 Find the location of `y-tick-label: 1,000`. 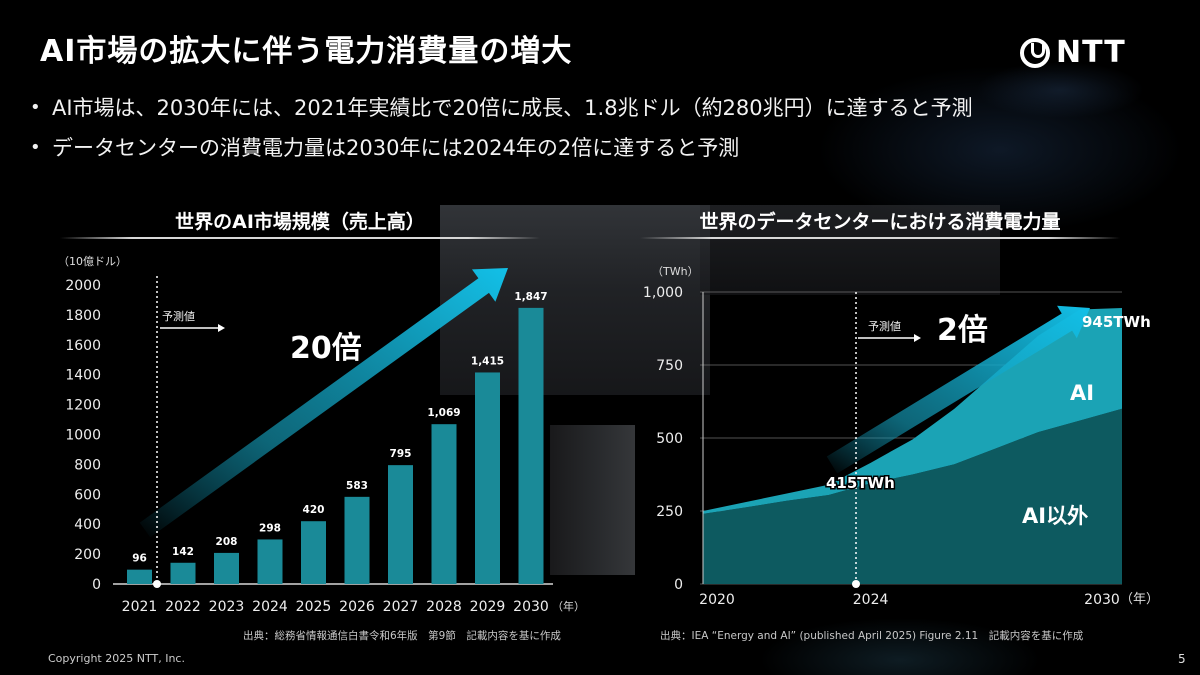

y-tick-label: 1,000 is located at coordinates (663, 293).